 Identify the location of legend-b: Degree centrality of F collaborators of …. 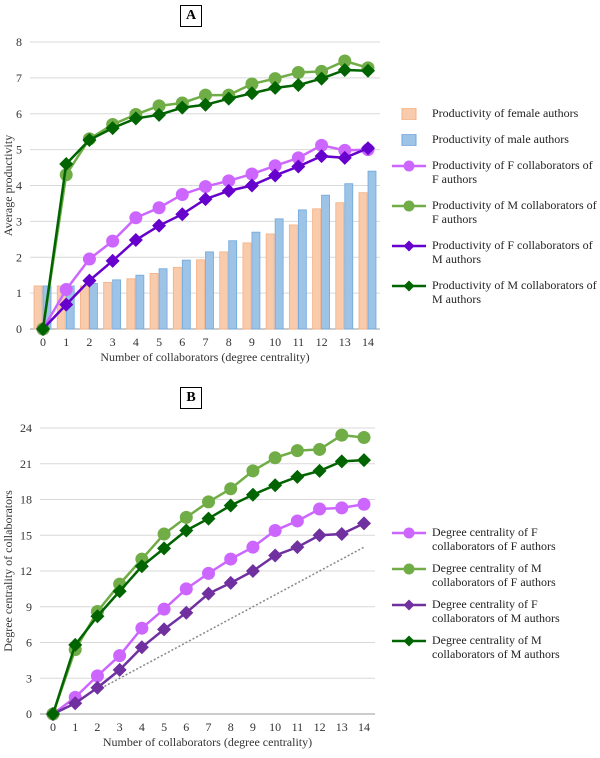
(494, 597).